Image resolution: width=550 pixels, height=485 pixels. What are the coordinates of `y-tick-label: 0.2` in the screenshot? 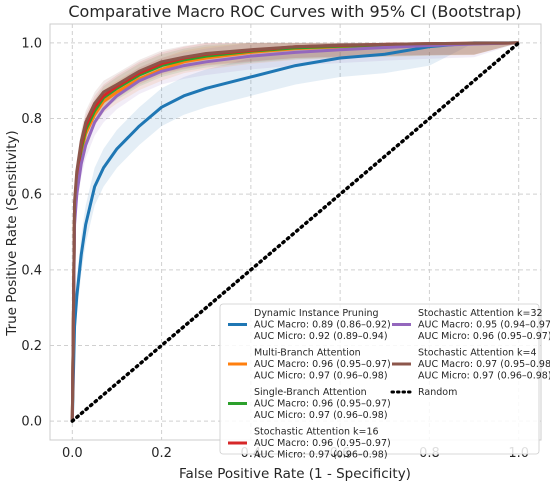 It's located at (31, 346).